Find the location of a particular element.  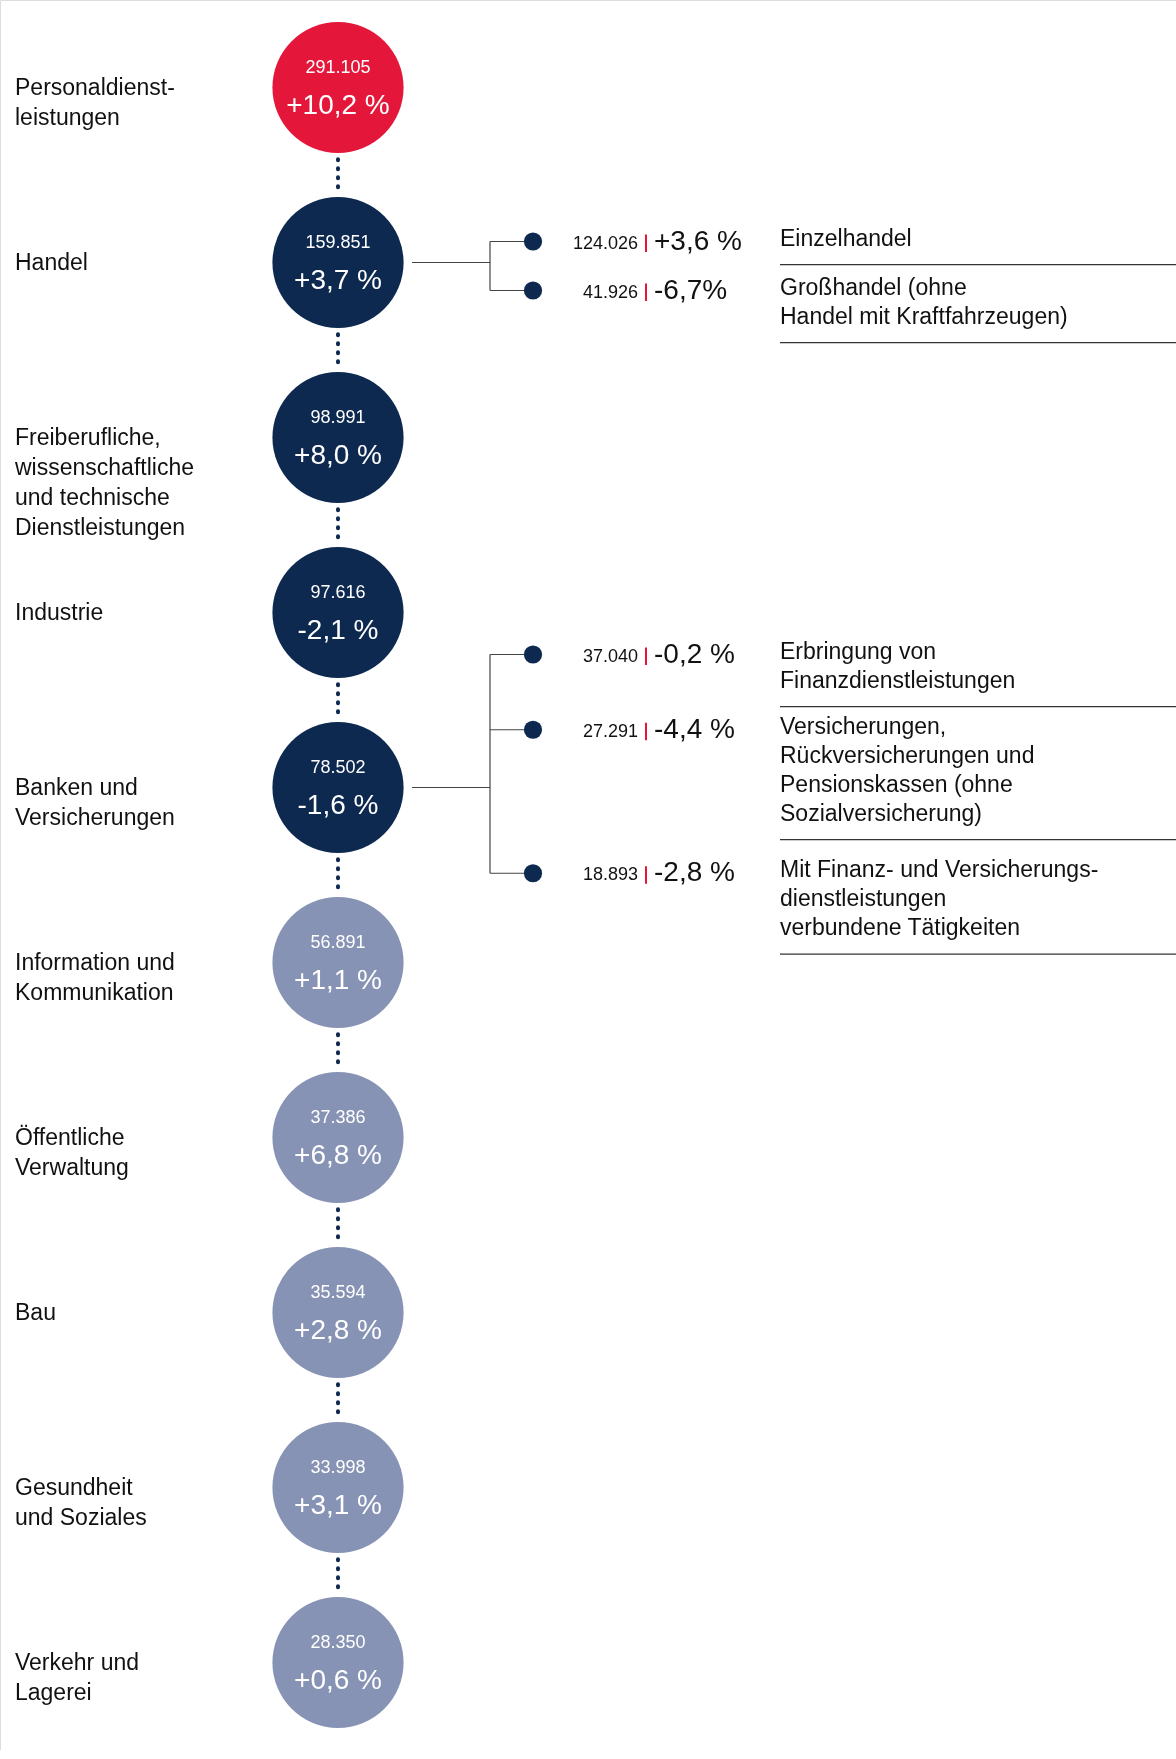

data-label: +3,7 % is located at coordinates (338, 279).